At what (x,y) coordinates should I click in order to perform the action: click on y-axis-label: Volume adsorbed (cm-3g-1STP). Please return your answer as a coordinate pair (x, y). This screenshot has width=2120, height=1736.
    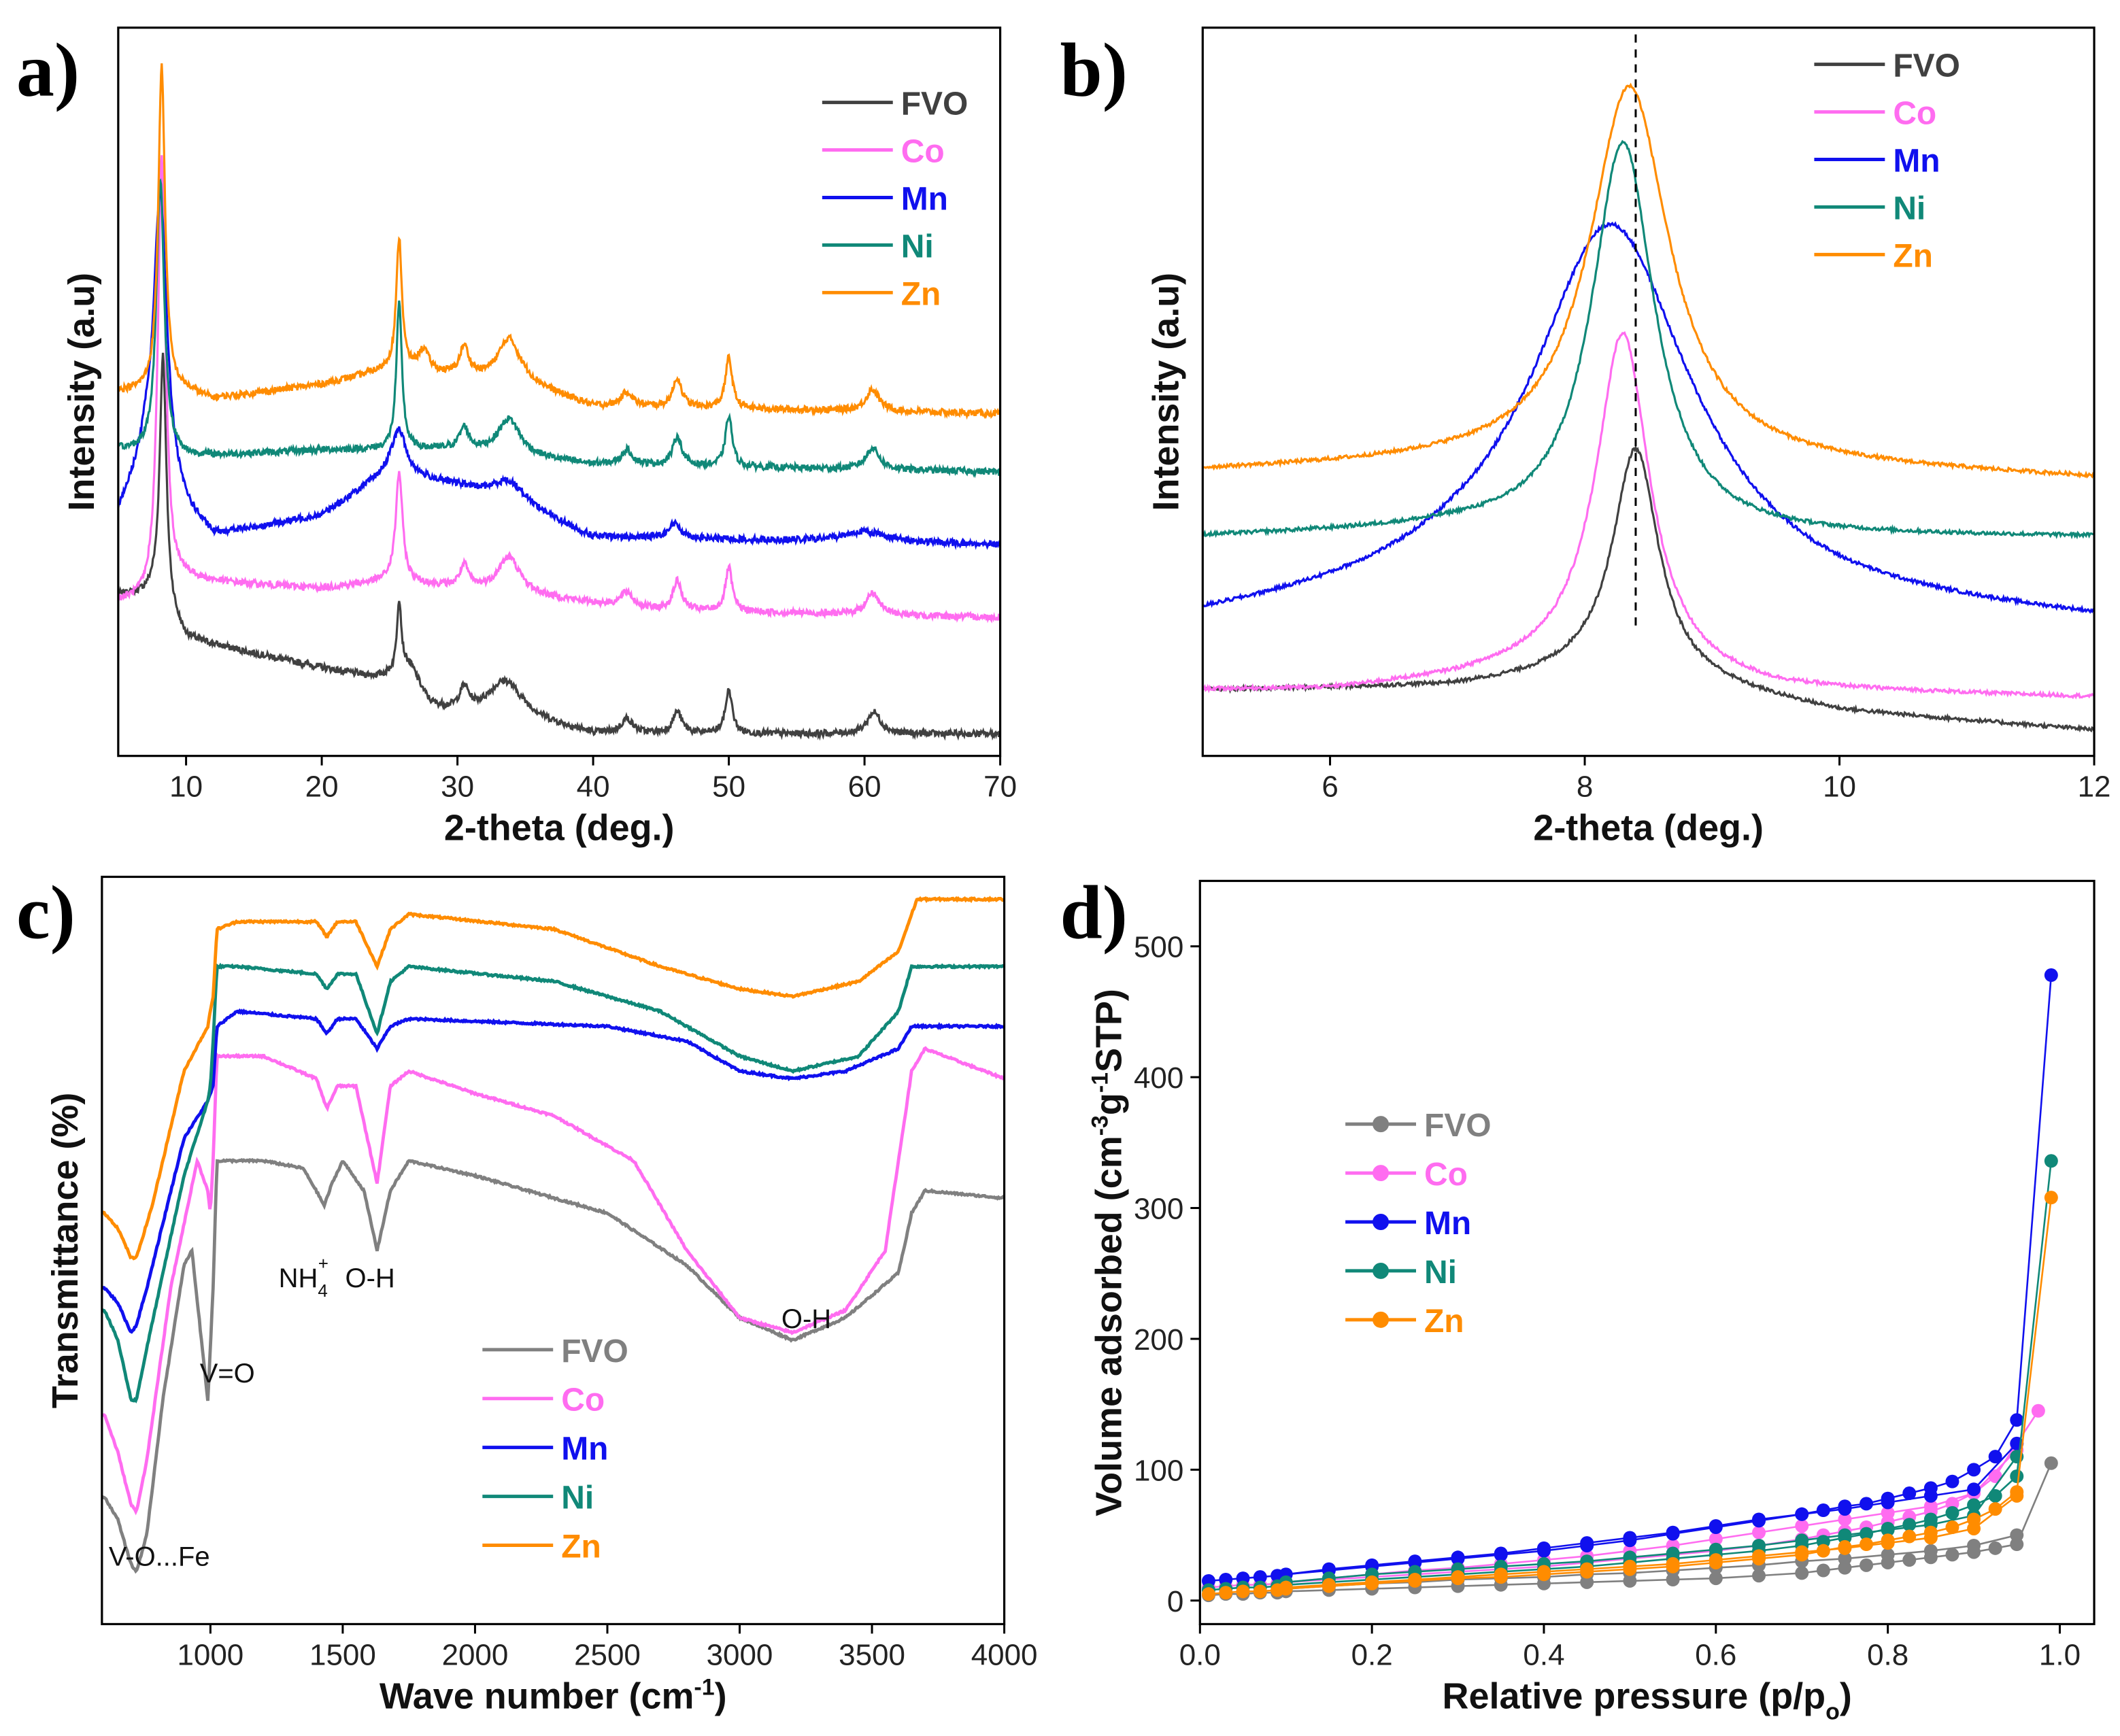
    Looking at the image, I should click on (1108, 1252).